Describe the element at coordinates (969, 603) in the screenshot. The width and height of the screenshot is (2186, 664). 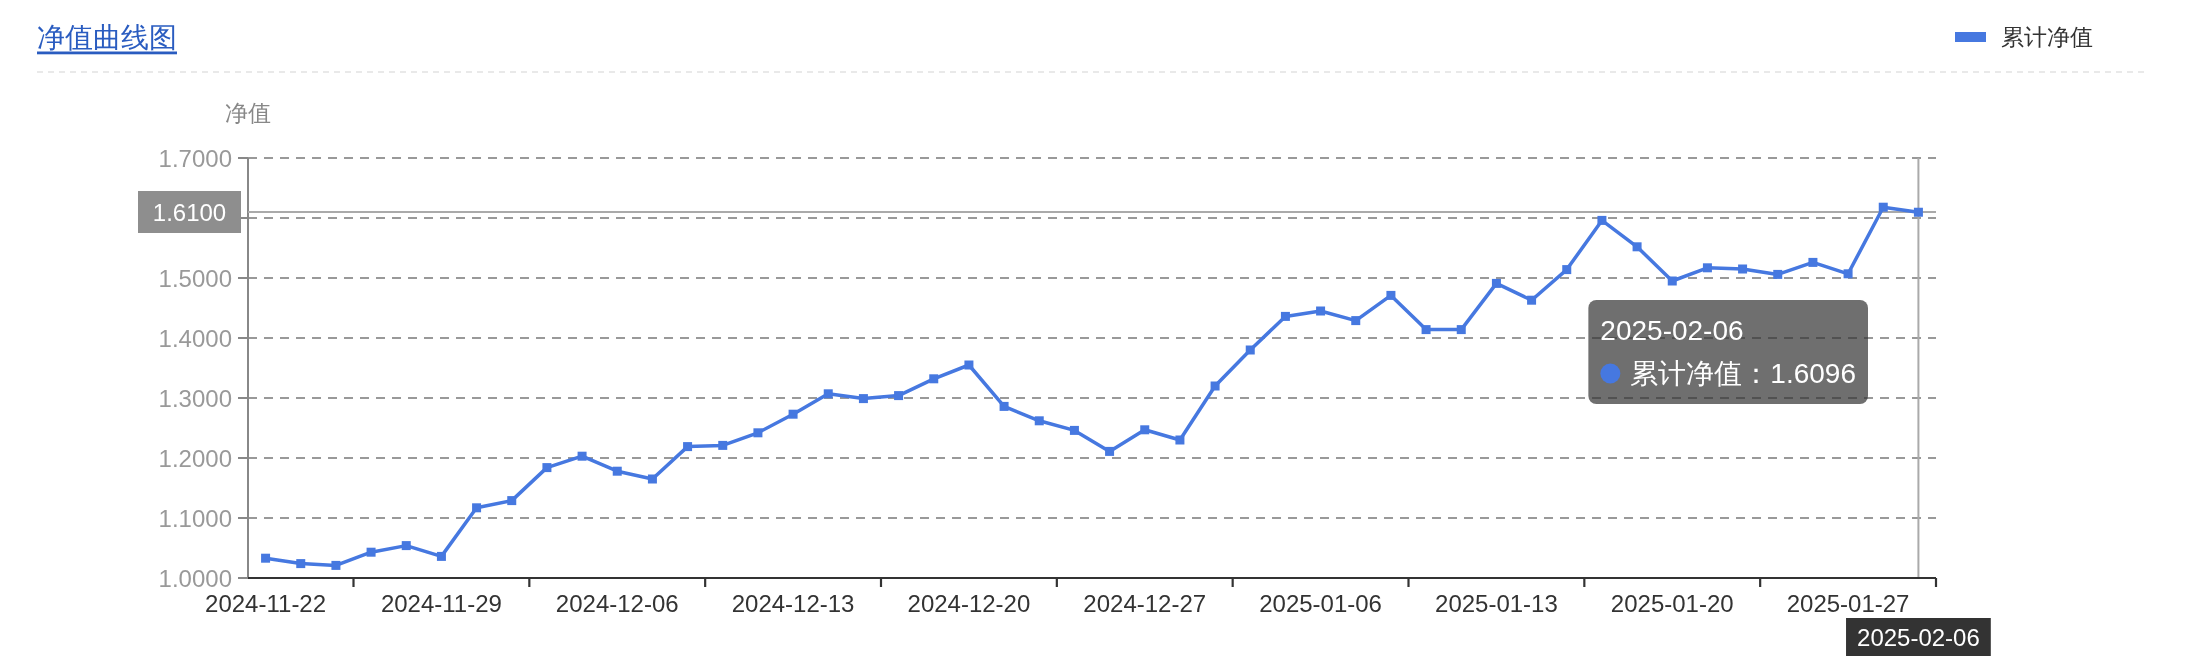
I see `xtick-label: 2024-12-20` at that location.